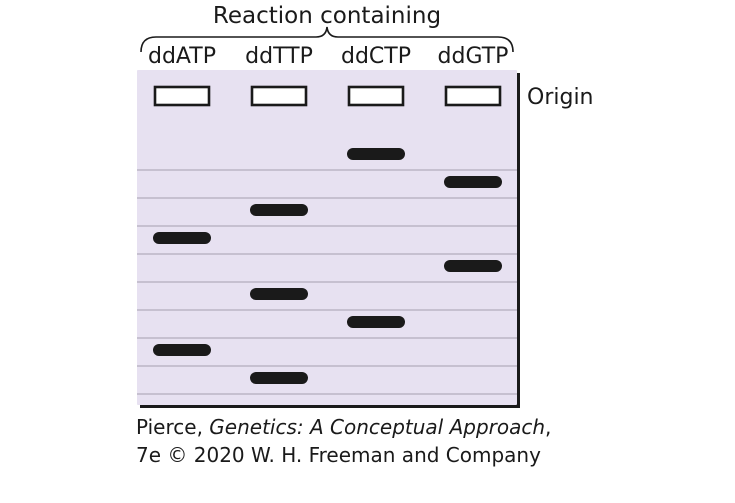 This screenshot has height=503, width=735. What do you see at coordinates (327, 39) in the screenshot?
I see `lane-bracket` at bounding box center [327, 39].